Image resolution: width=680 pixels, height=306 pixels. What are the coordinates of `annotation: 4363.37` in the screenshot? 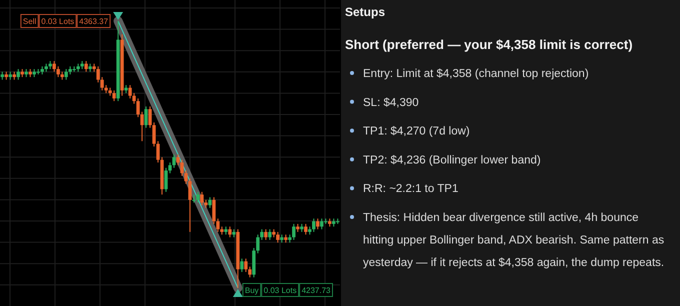 It's located at (94, 21).